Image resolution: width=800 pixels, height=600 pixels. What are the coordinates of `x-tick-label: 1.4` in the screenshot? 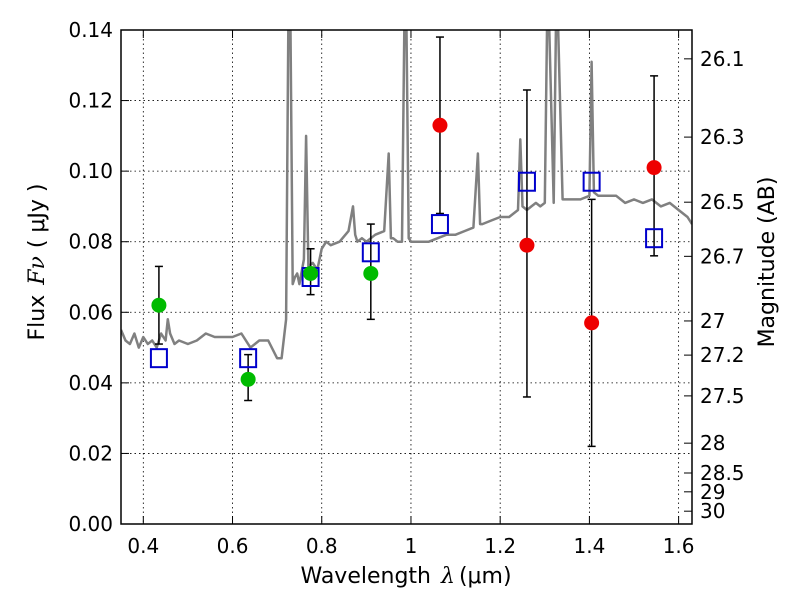 It's located at (589, 546).